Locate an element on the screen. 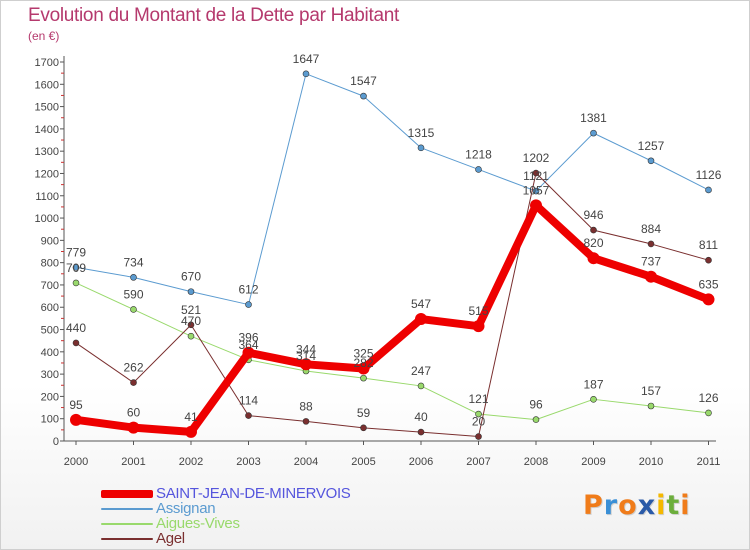 The width and height of the screenshot is (750, 550). data-label-saint-jean-de-minervois: 344 is located at coordinates (306, 349).